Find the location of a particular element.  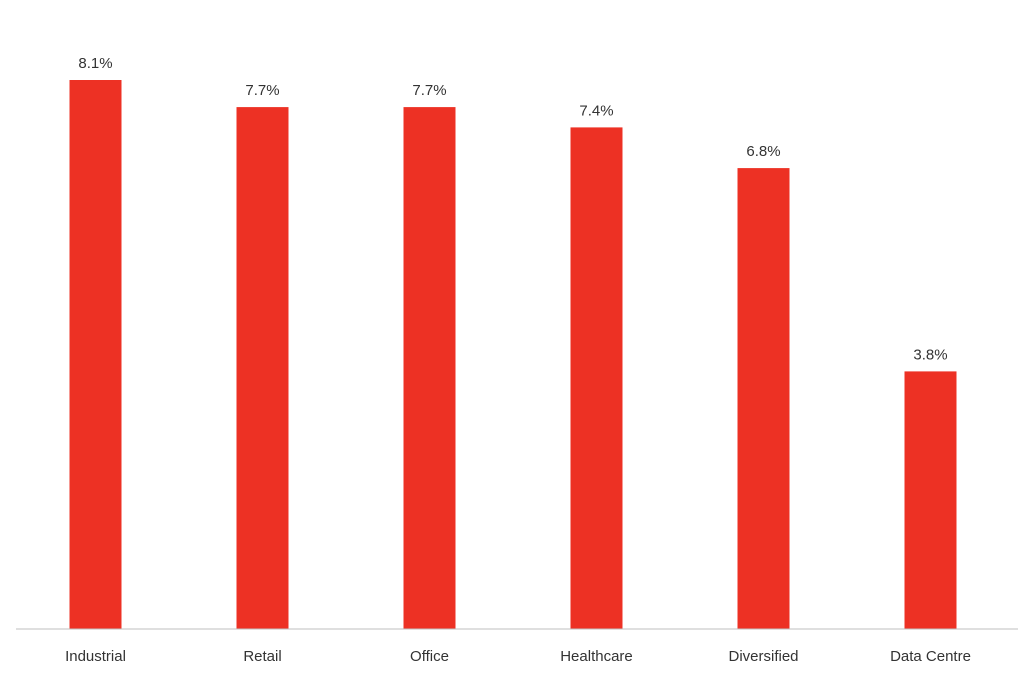

category-label-data-centre: Data Centre is located at coordinates (930, 656).